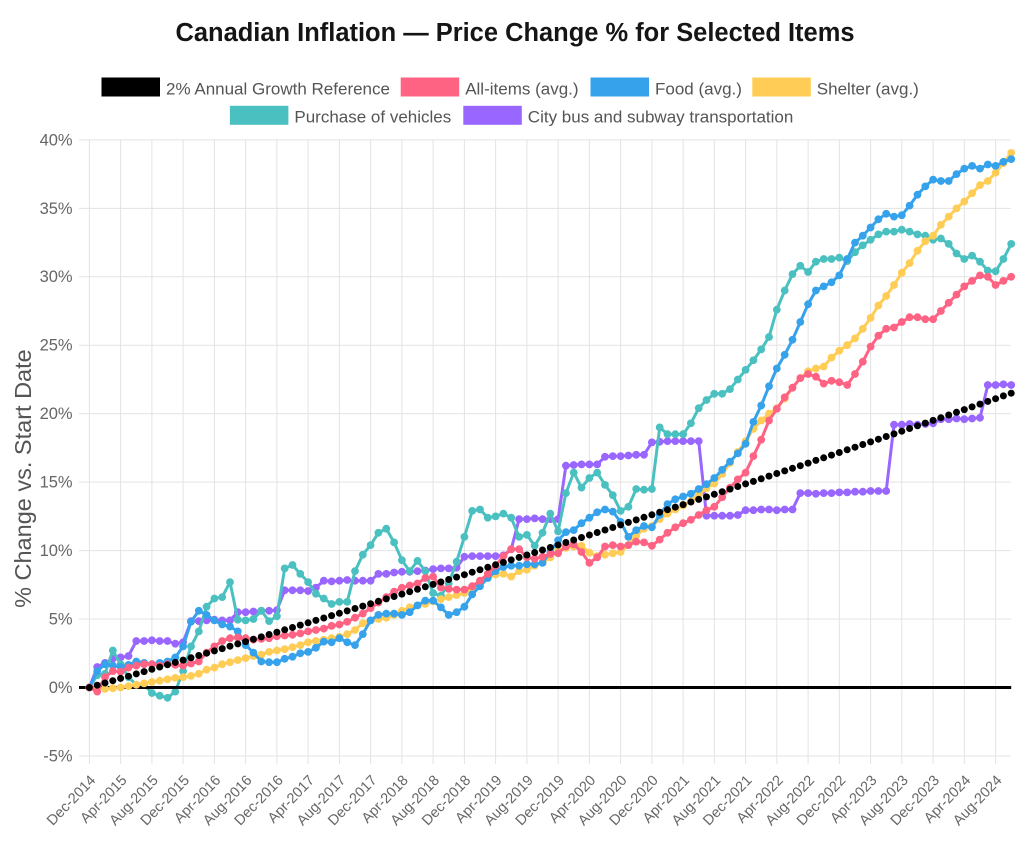 This screenshot has height=847, width=1024. I want to click on svg-text: % Change vs. Start Date, so click(23, 478).